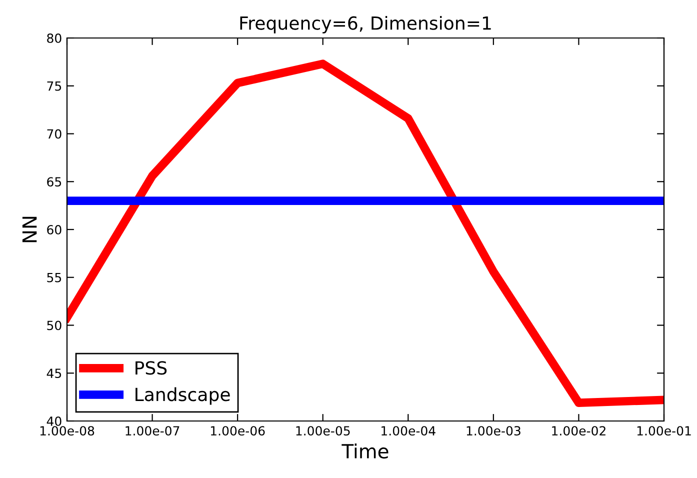  What do you see at coordinates (409, 431) in the screenshot?
I see `x-tick-label: 1.00e-04` at bounding box center [409, 431].